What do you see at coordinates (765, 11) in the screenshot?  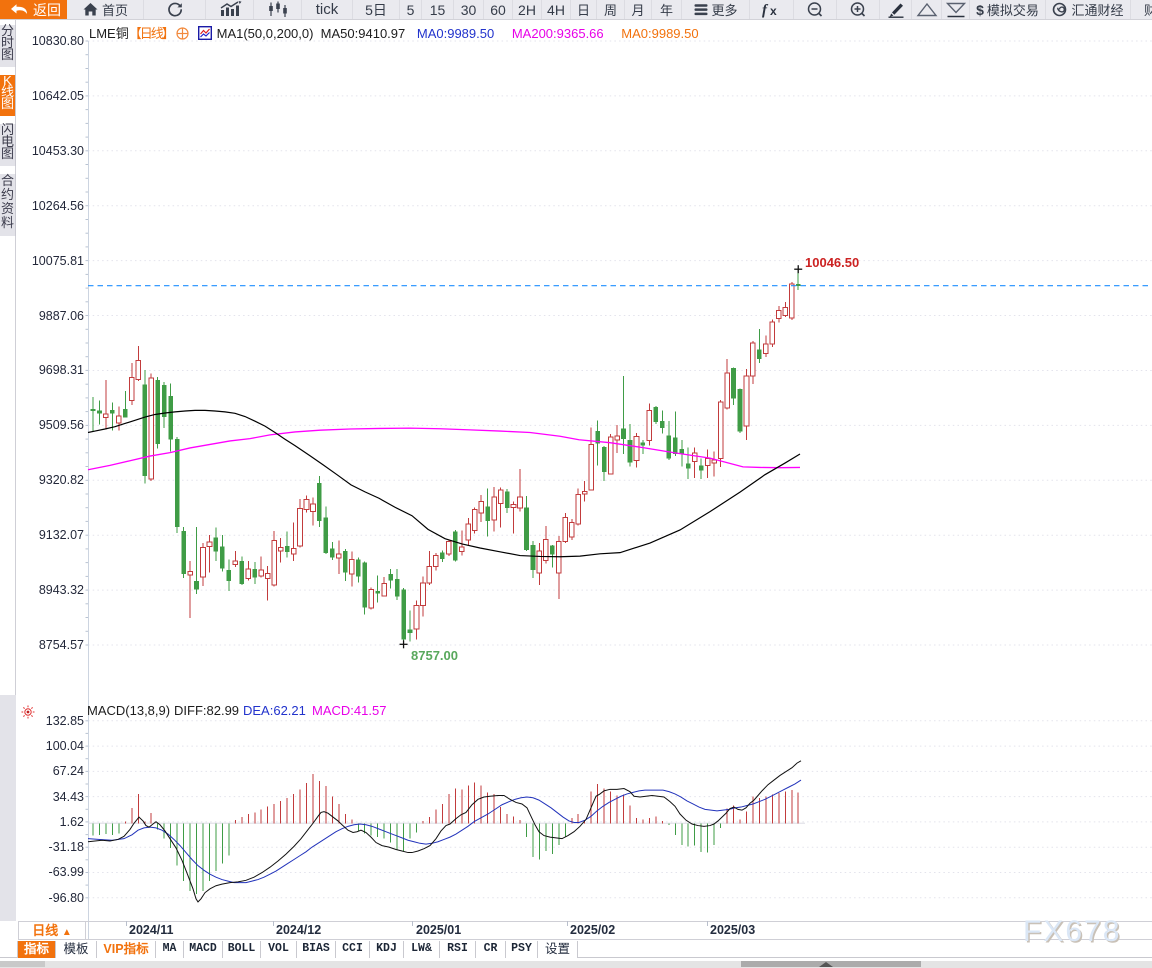 I see `svg-text: f` at bounding box center [765, 11].